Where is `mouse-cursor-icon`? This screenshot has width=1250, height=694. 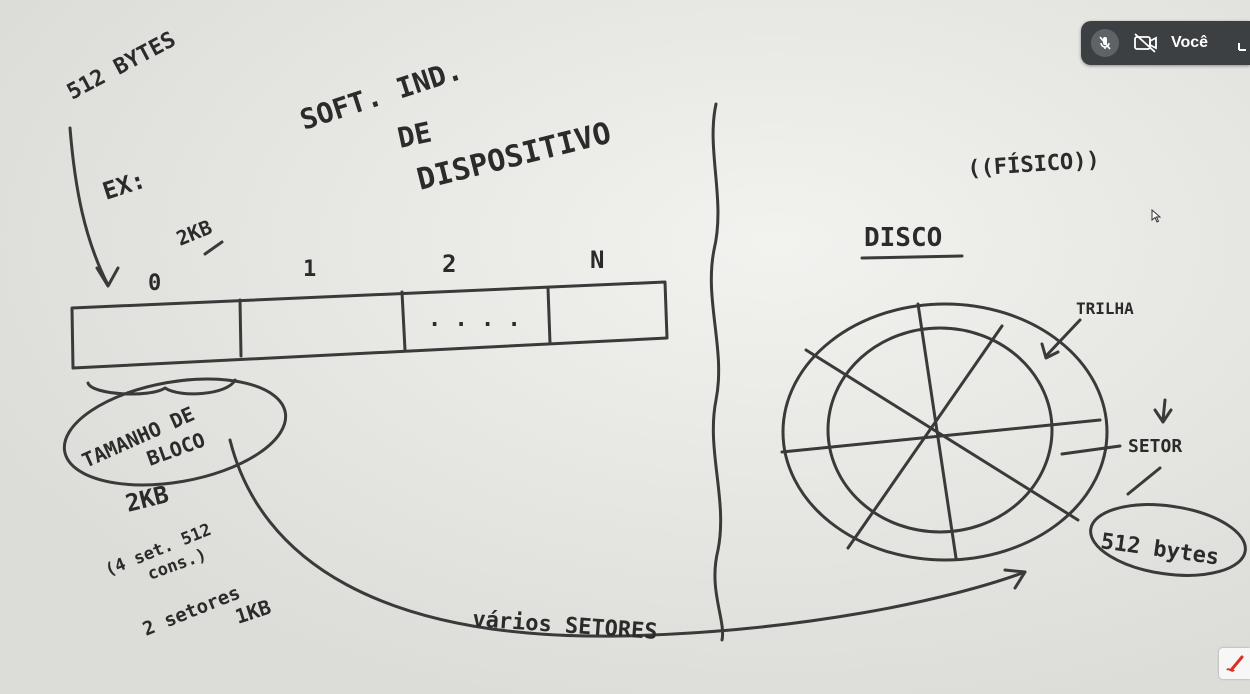 mouse-cursor-icon is located at coordinates (1156, 218).